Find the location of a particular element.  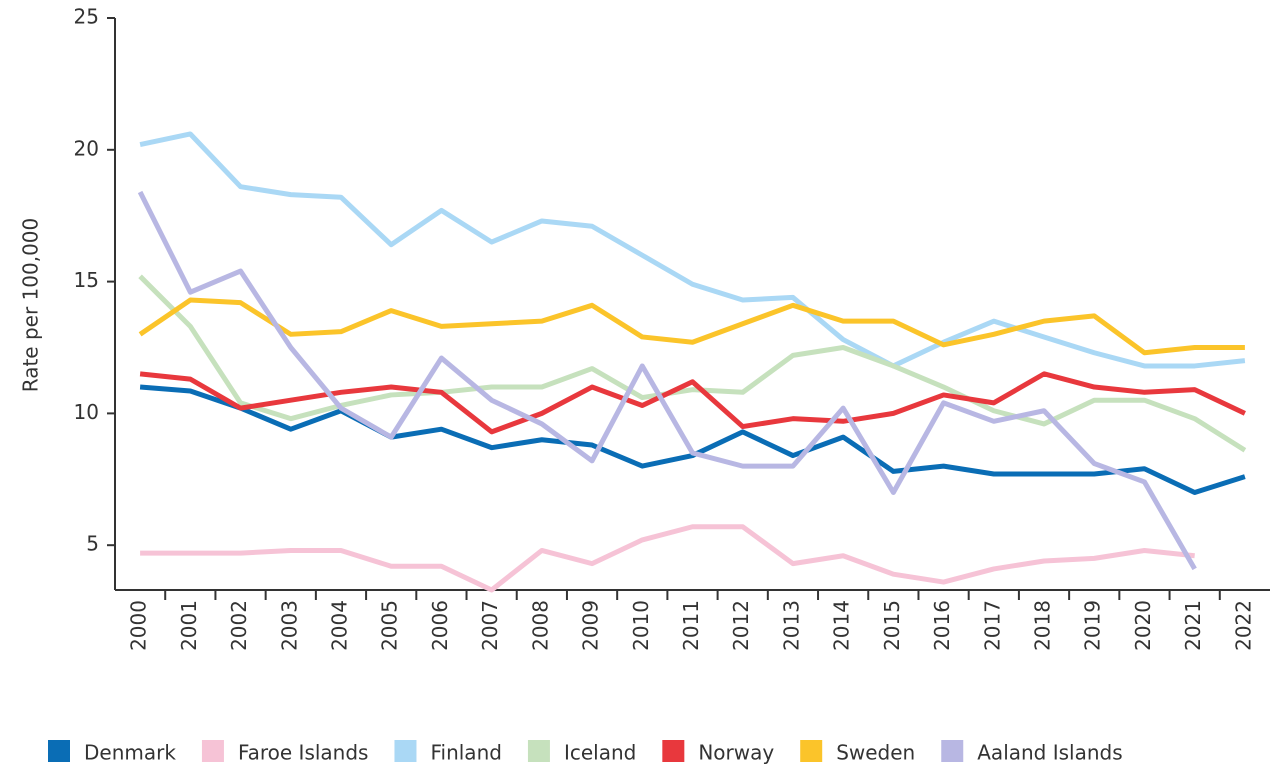

x-tick-label: 2001 is located at coordinates (189, 625).